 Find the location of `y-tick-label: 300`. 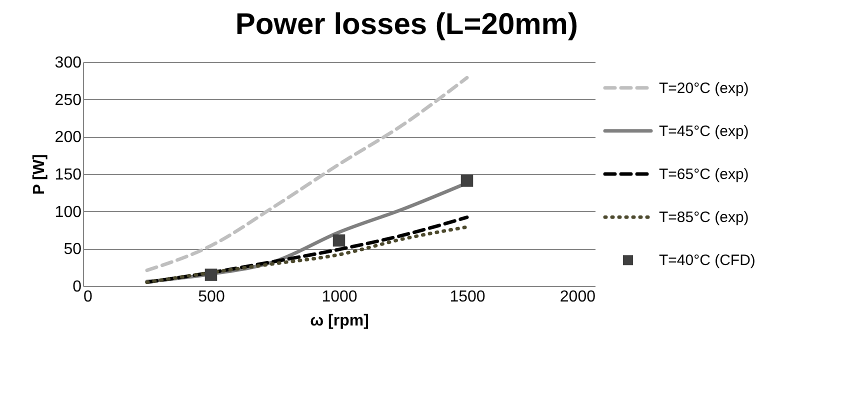

y-tick-label: 300 is located at coordinates (68, 63).